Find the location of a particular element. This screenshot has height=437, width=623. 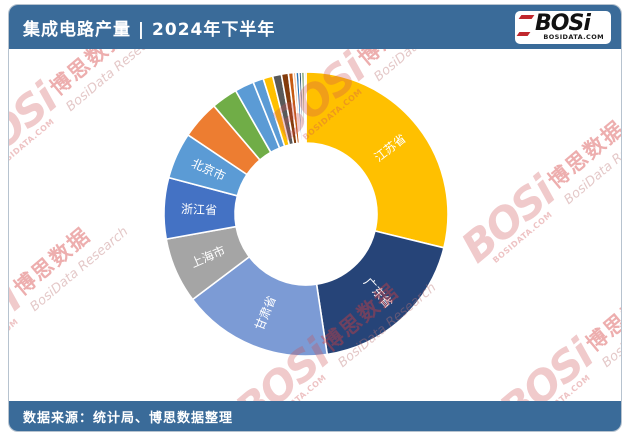

data-source: 数据来源：统计局、博思数据整理 is located at coordinates (128, 418).